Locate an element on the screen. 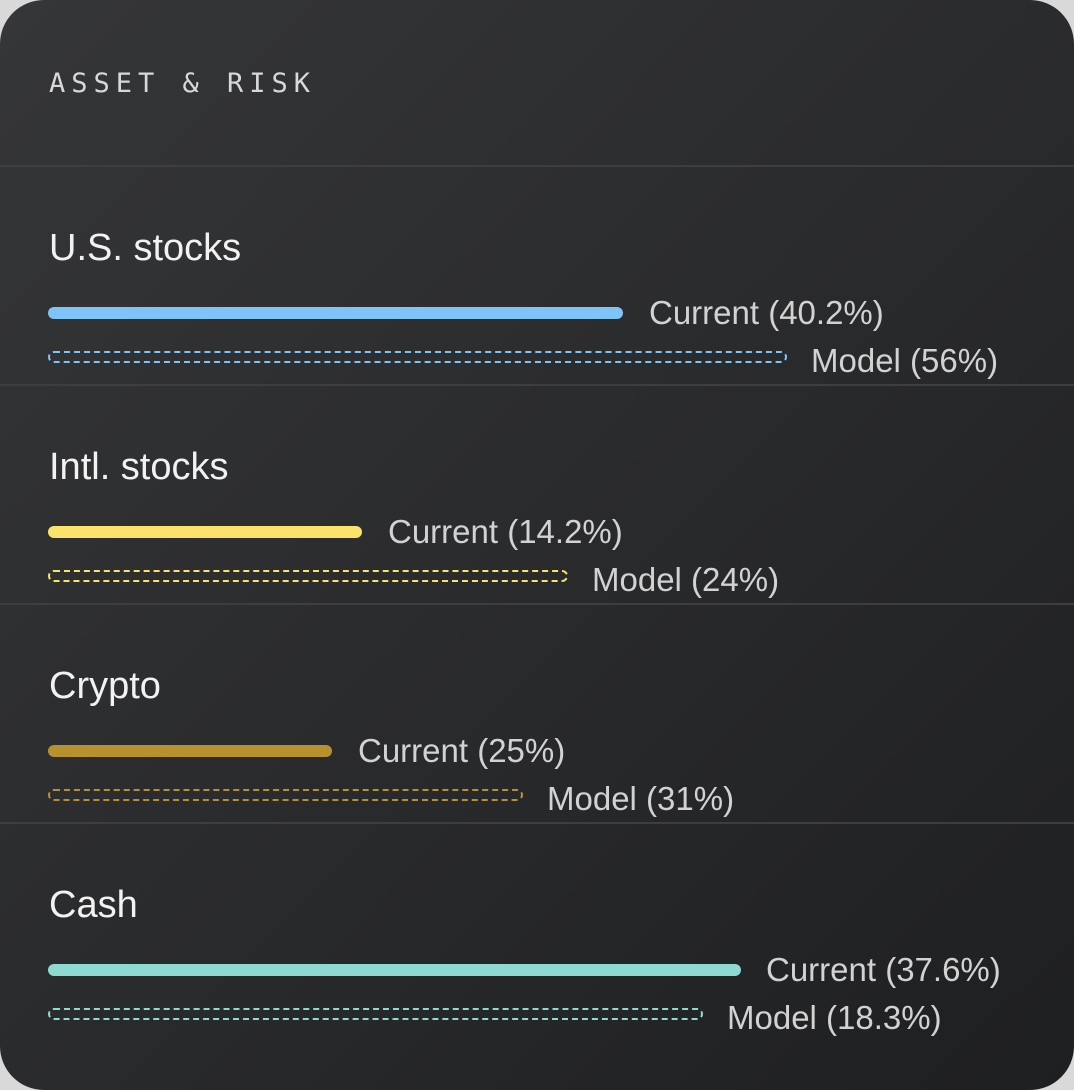 This screenshot has height=1090, width=1074. current-allocation-label: Current (37.6%) is located at coordinates (883, 969).